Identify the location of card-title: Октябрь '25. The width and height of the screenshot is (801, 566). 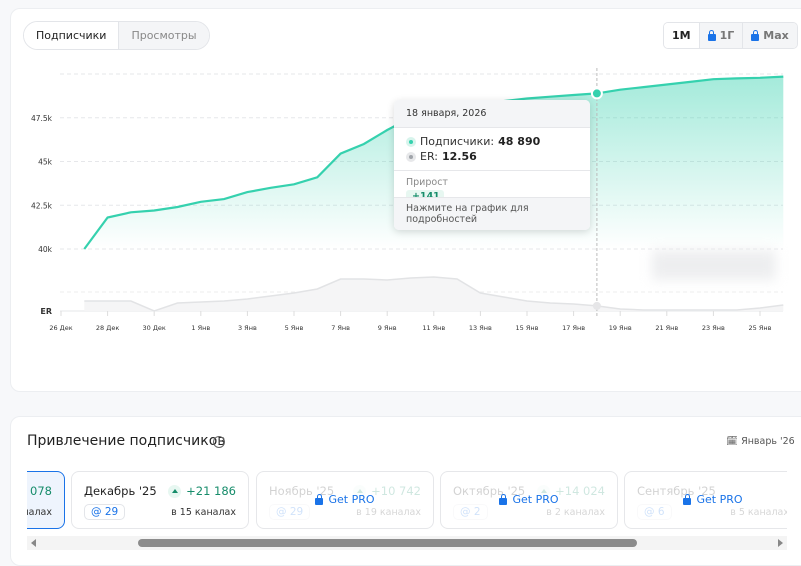
(489, 491).